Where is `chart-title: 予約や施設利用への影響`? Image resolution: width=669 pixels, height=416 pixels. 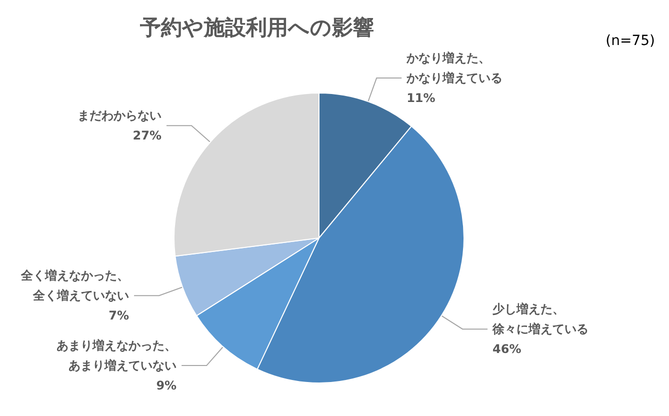 chart-title: 予約や施設利用への影響 is located at coordinates (256, 28).